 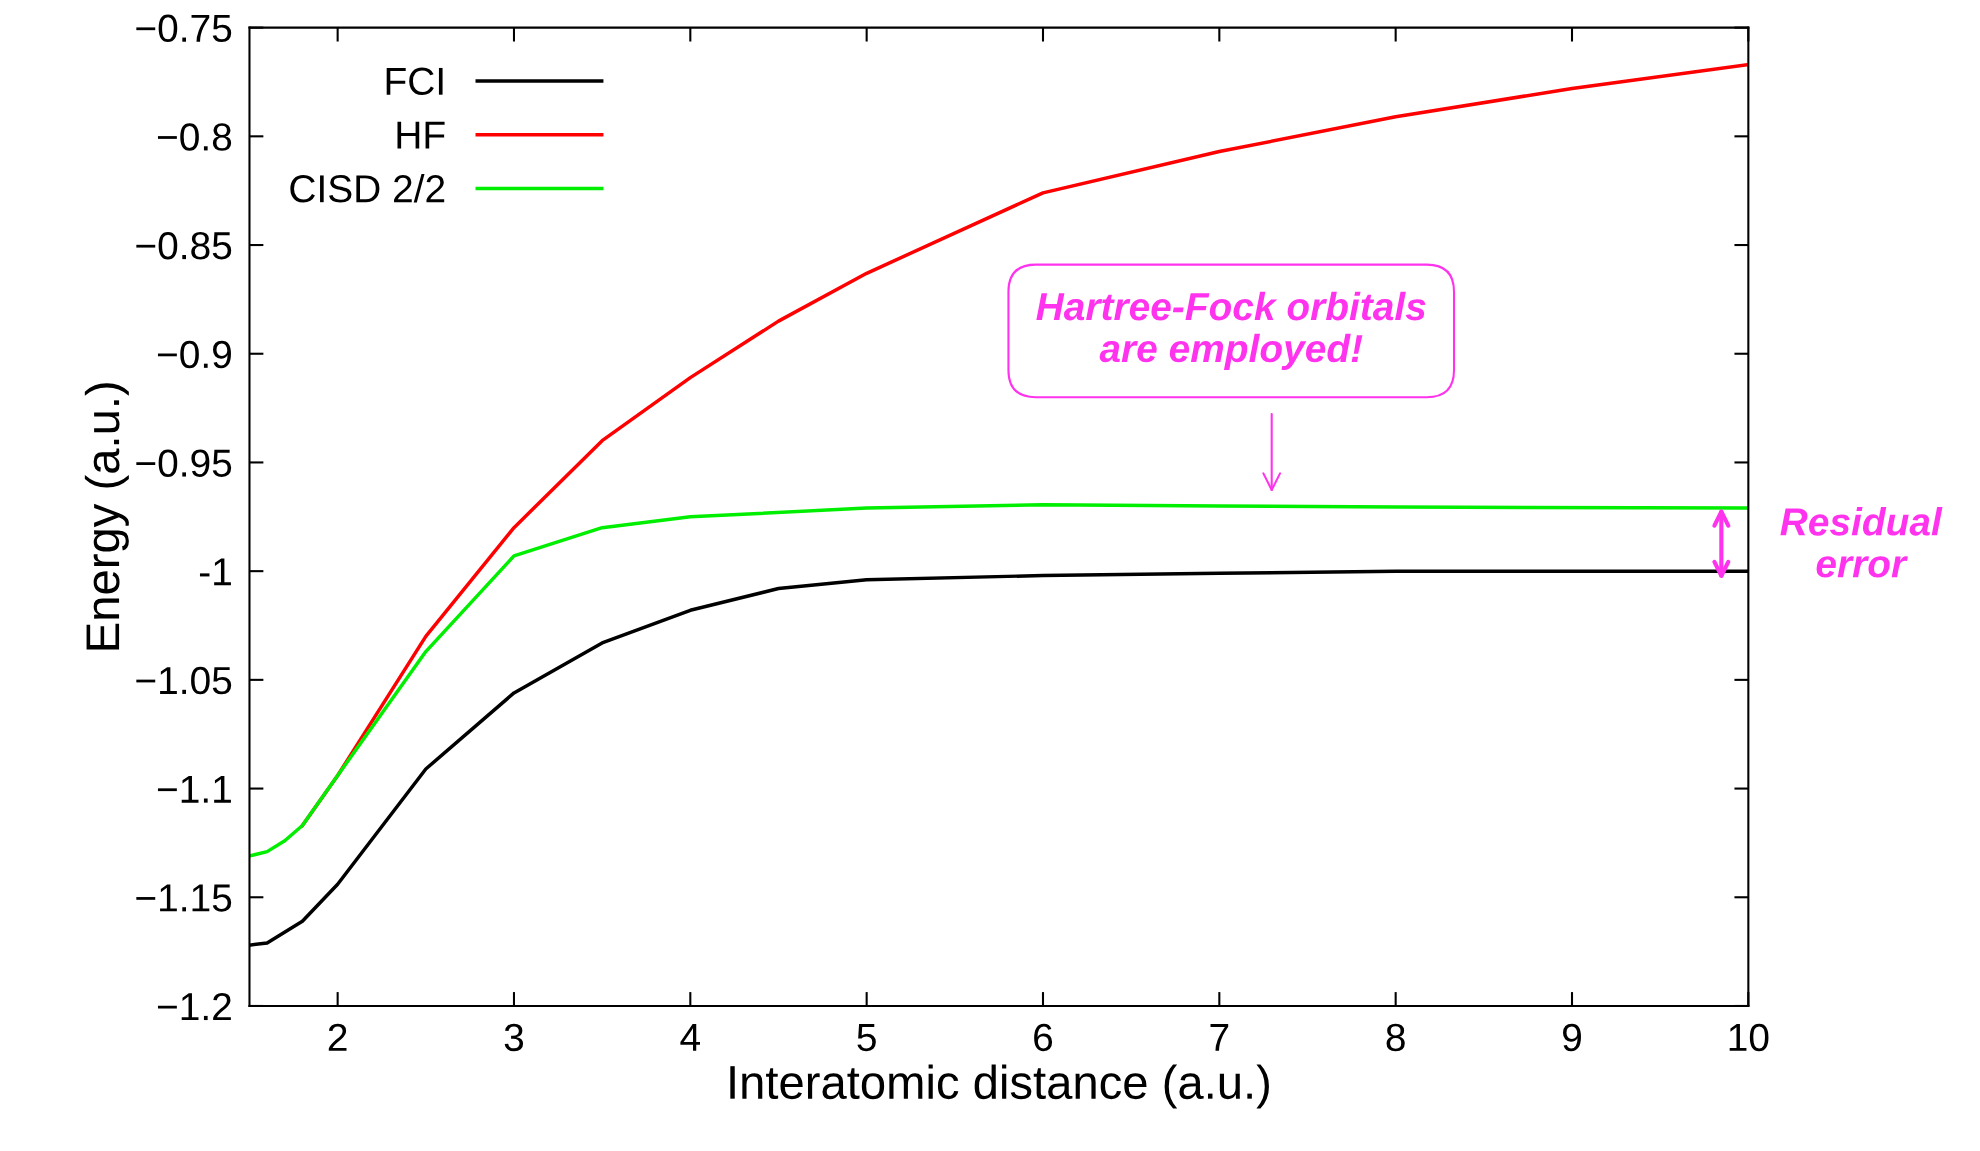 What do you see at coordinates (184, 463) in the screenshot?
I see `y-tick-label: −0.95` at bounding box center [184, 463].